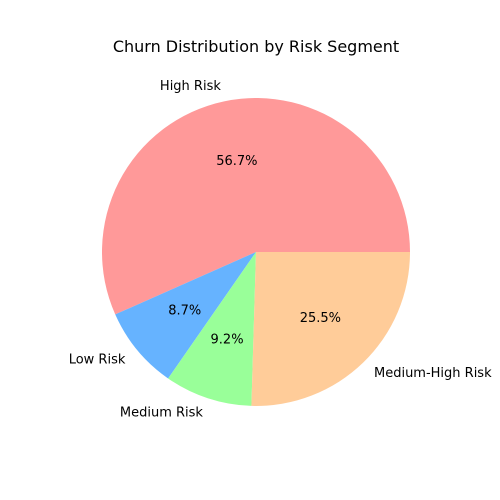  What do you see at coordinates (212, 329) in the screenshot?
I see `pie-slice-medium-risk` at bounding box center [212, 329].